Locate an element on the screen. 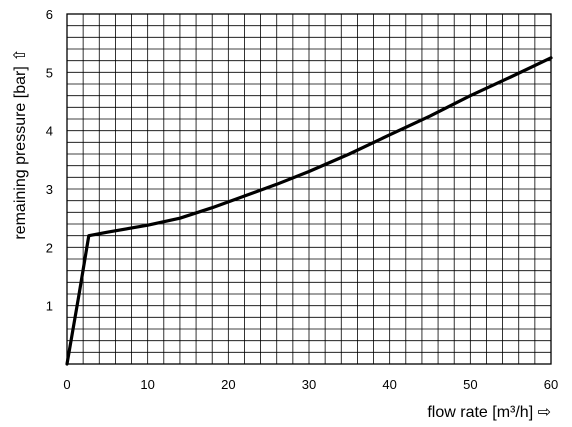 Image resolution: width=572 pixels, height=427 pixels. y-tick-label: 2 is located at coordinates (49, 247).